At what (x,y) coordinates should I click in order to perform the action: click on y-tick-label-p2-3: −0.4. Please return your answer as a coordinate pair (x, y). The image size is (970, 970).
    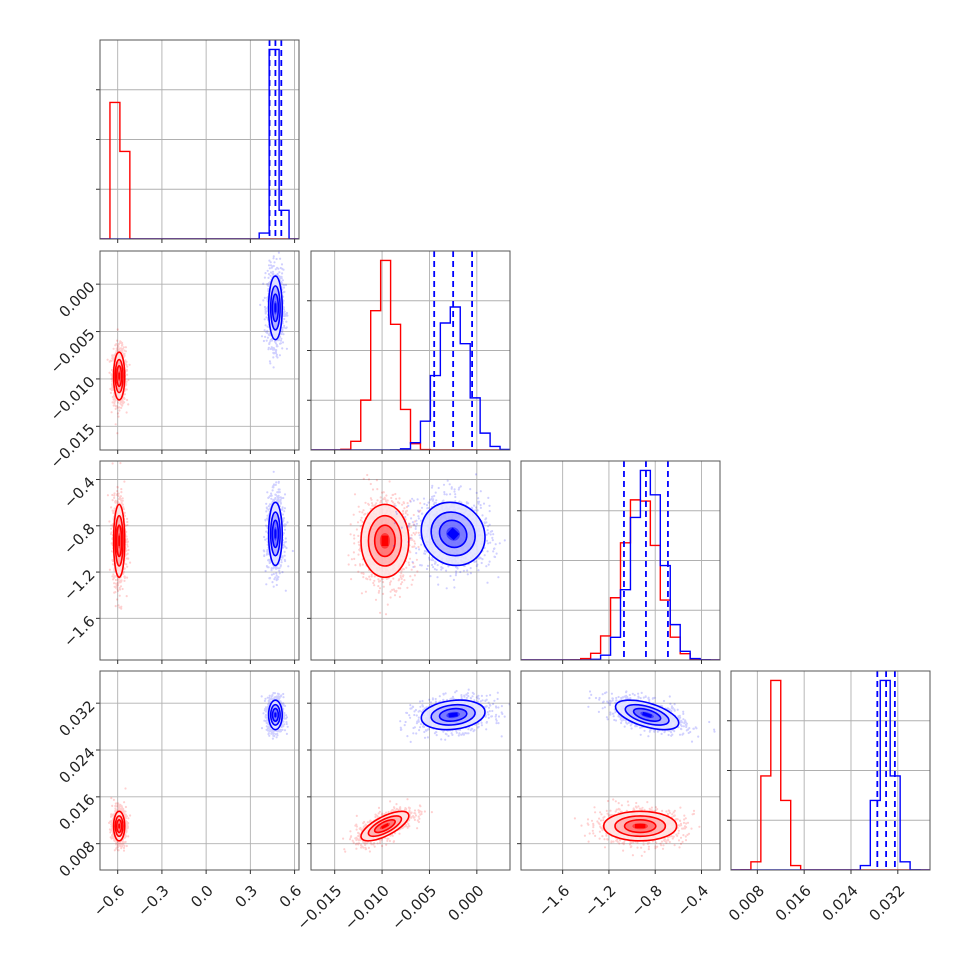
    Looking at the image, I should click on (79, 492).